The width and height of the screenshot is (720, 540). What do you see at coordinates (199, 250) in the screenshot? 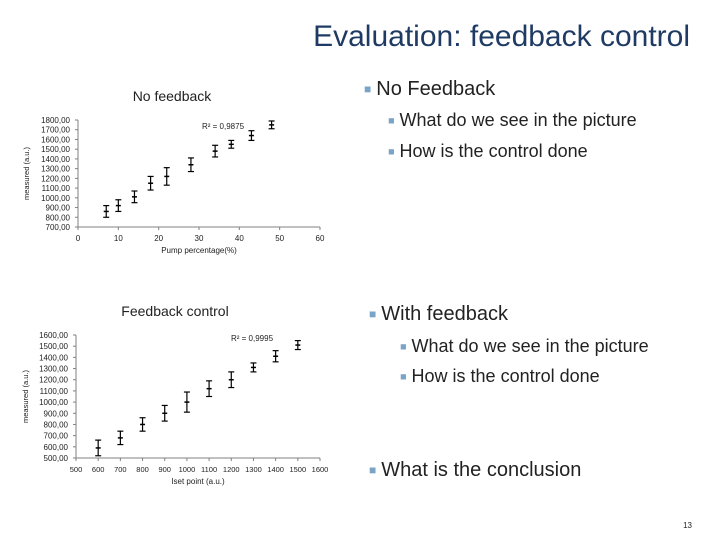
I see `x-axis-label: Pump percentage(%)` at bounding box center [199, 250].